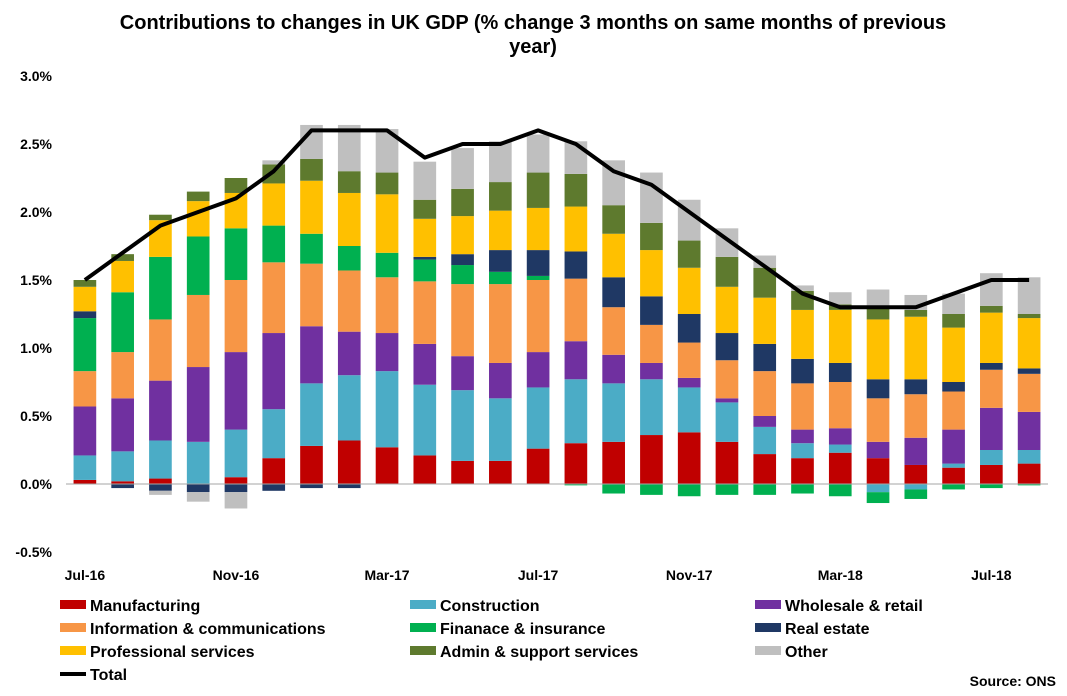  What do you see at coordinates (533, 47) in the screenshot?
I see `chart-title-line2: year)` at bounding box center [533, 47].